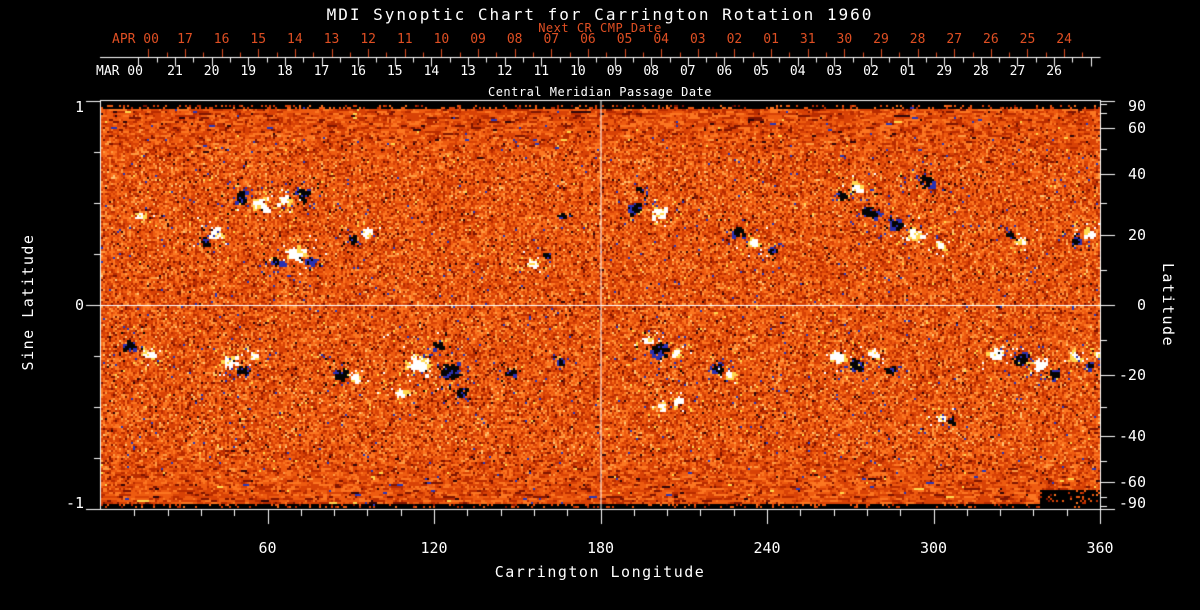 The image size is (1200, 610). What do you see at coordinates (434, 548) in the screenshot?
I see `x-tick-label: 120` at bounding box center [434, 548].